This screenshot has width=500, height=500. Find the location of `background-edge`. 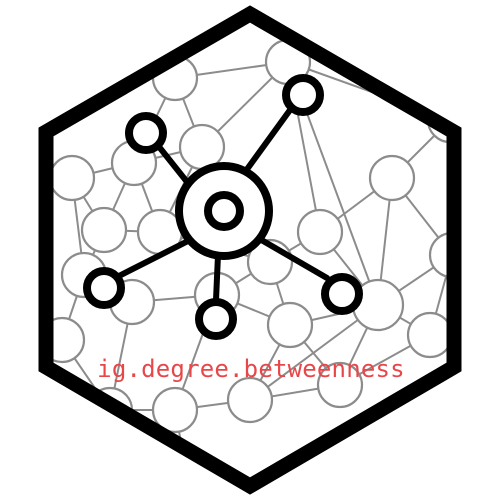

background-edge is located at coordinates (314, 352).